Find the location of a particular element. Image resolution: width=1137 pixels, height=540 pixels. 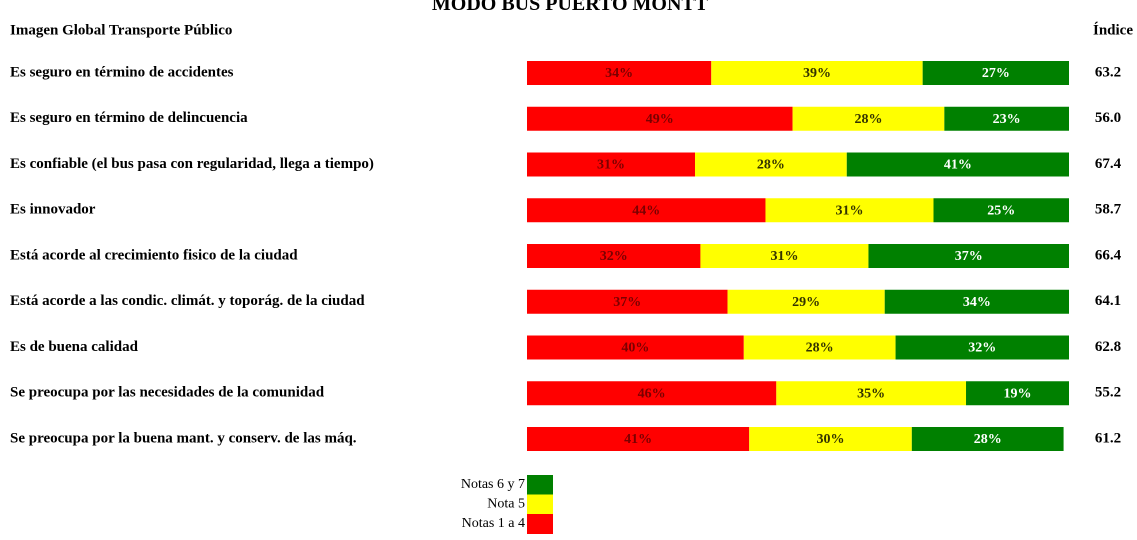

bar-value-label: 46% is located at coordinates (652, 393).